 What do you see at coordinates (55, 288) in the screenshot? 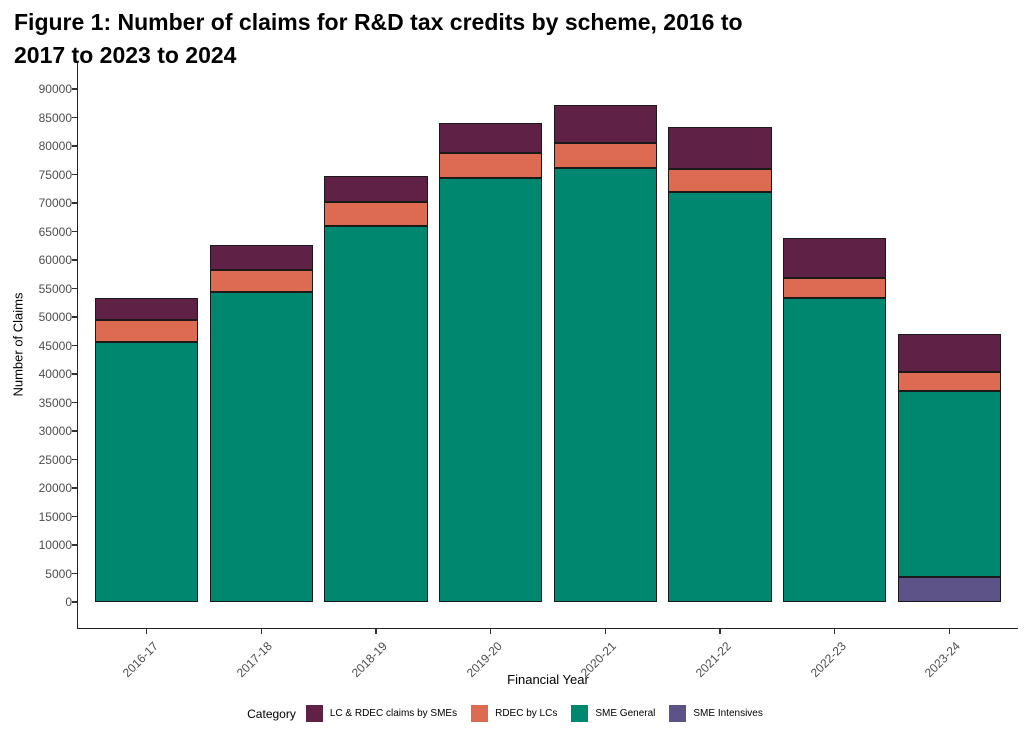
I see `y-axis-tick-label: 55000` at bounding box center [55, 288].